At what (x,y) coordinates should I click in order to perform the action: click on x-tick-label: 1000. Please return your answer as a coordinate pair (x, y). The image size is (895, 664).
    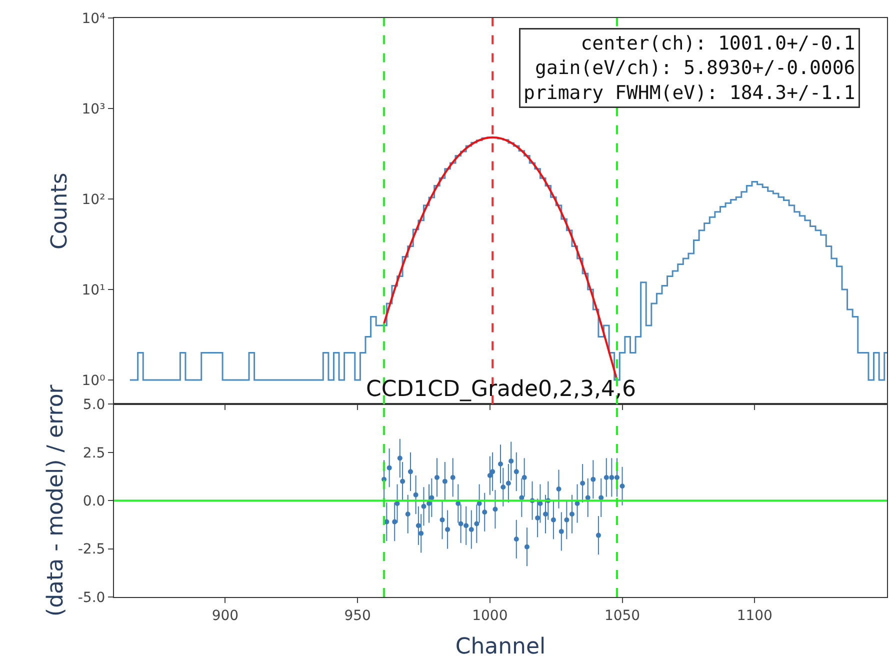
    Looking at the image, I should click on (490, 616).